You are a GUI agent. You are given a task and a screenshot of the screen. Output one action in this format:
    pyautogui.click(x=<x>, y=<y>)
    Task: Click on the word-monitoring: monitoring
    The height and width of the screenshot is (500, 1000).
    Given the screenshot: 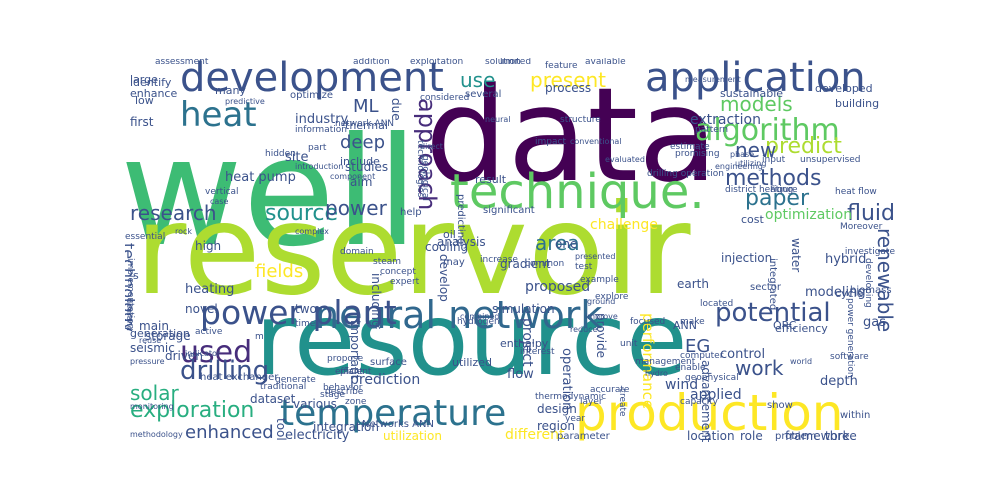 What is the action you would take?
    pyautogui.click(x=152, y=406)
    